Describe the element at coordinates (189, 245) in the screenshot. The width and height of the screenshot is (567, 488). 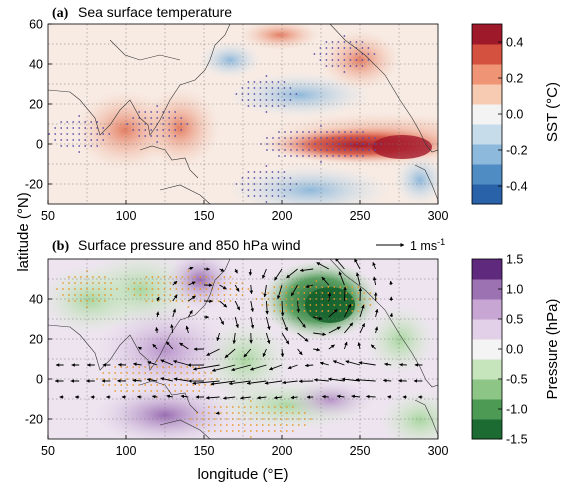
I see `panel-b-title: Surface pressure and 850 hPa wind` at that location.